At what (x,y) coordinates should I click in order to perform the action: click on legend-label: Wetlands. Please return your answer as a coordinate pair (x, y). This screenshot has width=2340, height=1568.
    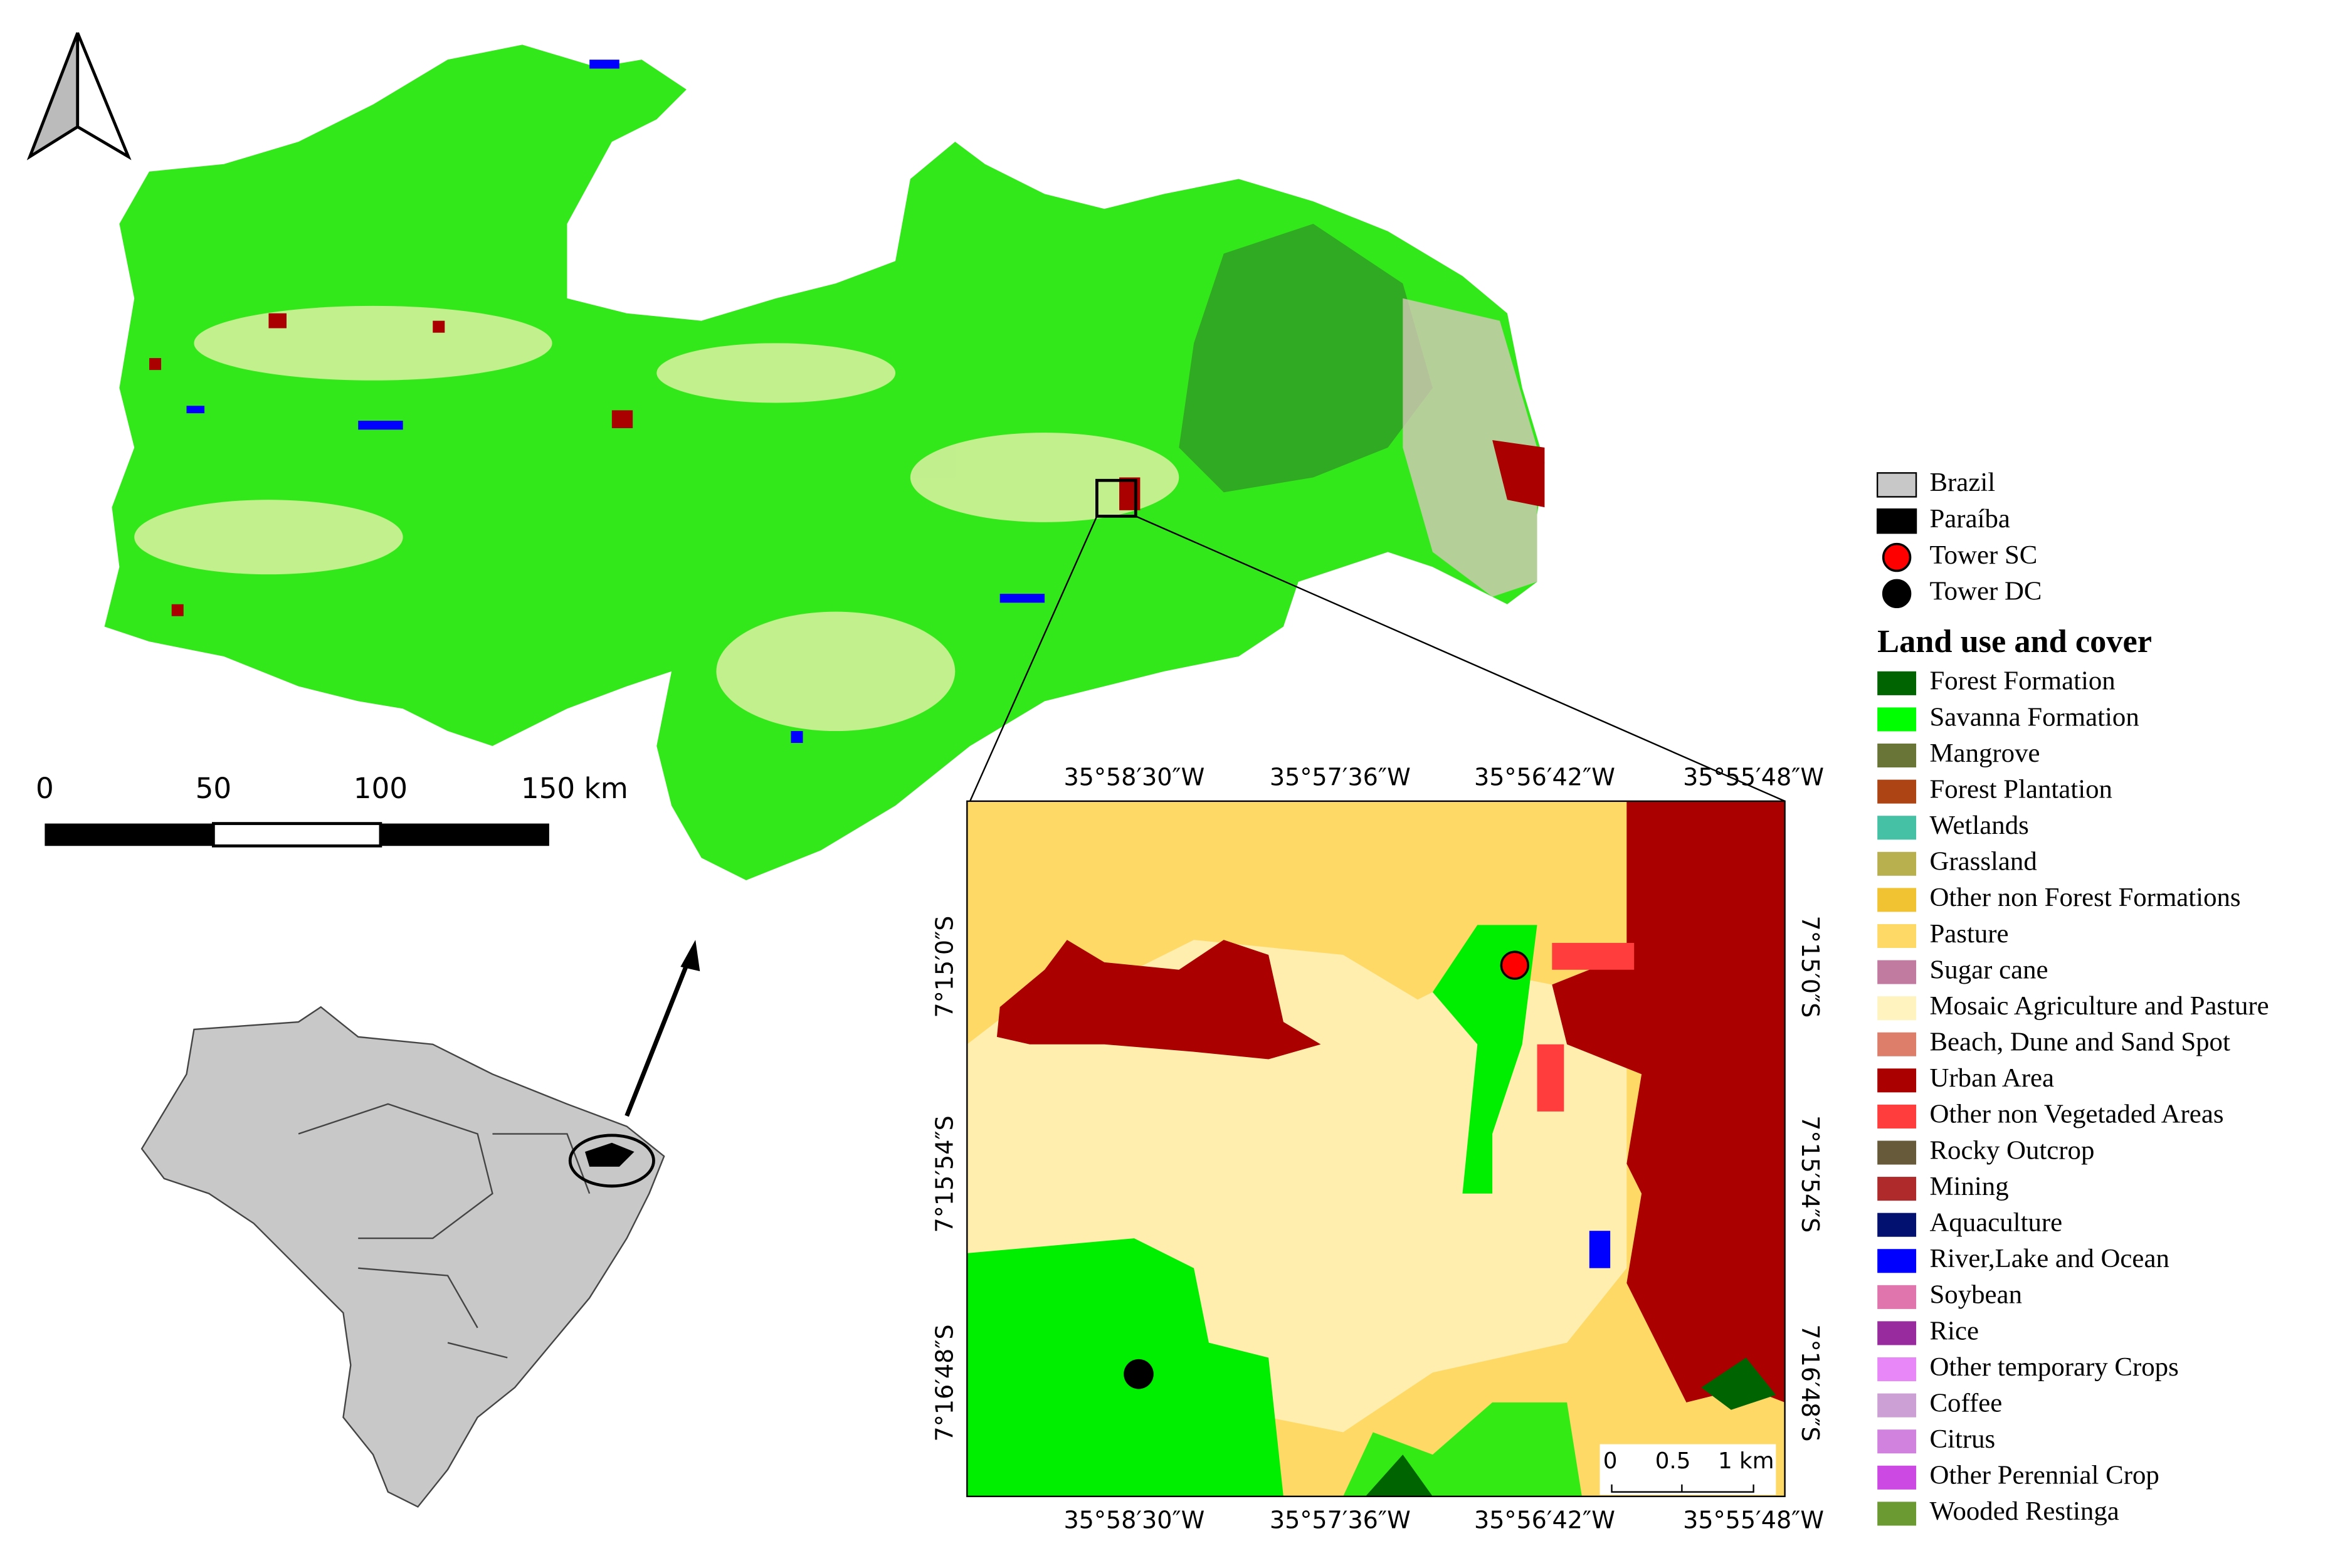
    Looking at the image, I should click on (1978, 825).